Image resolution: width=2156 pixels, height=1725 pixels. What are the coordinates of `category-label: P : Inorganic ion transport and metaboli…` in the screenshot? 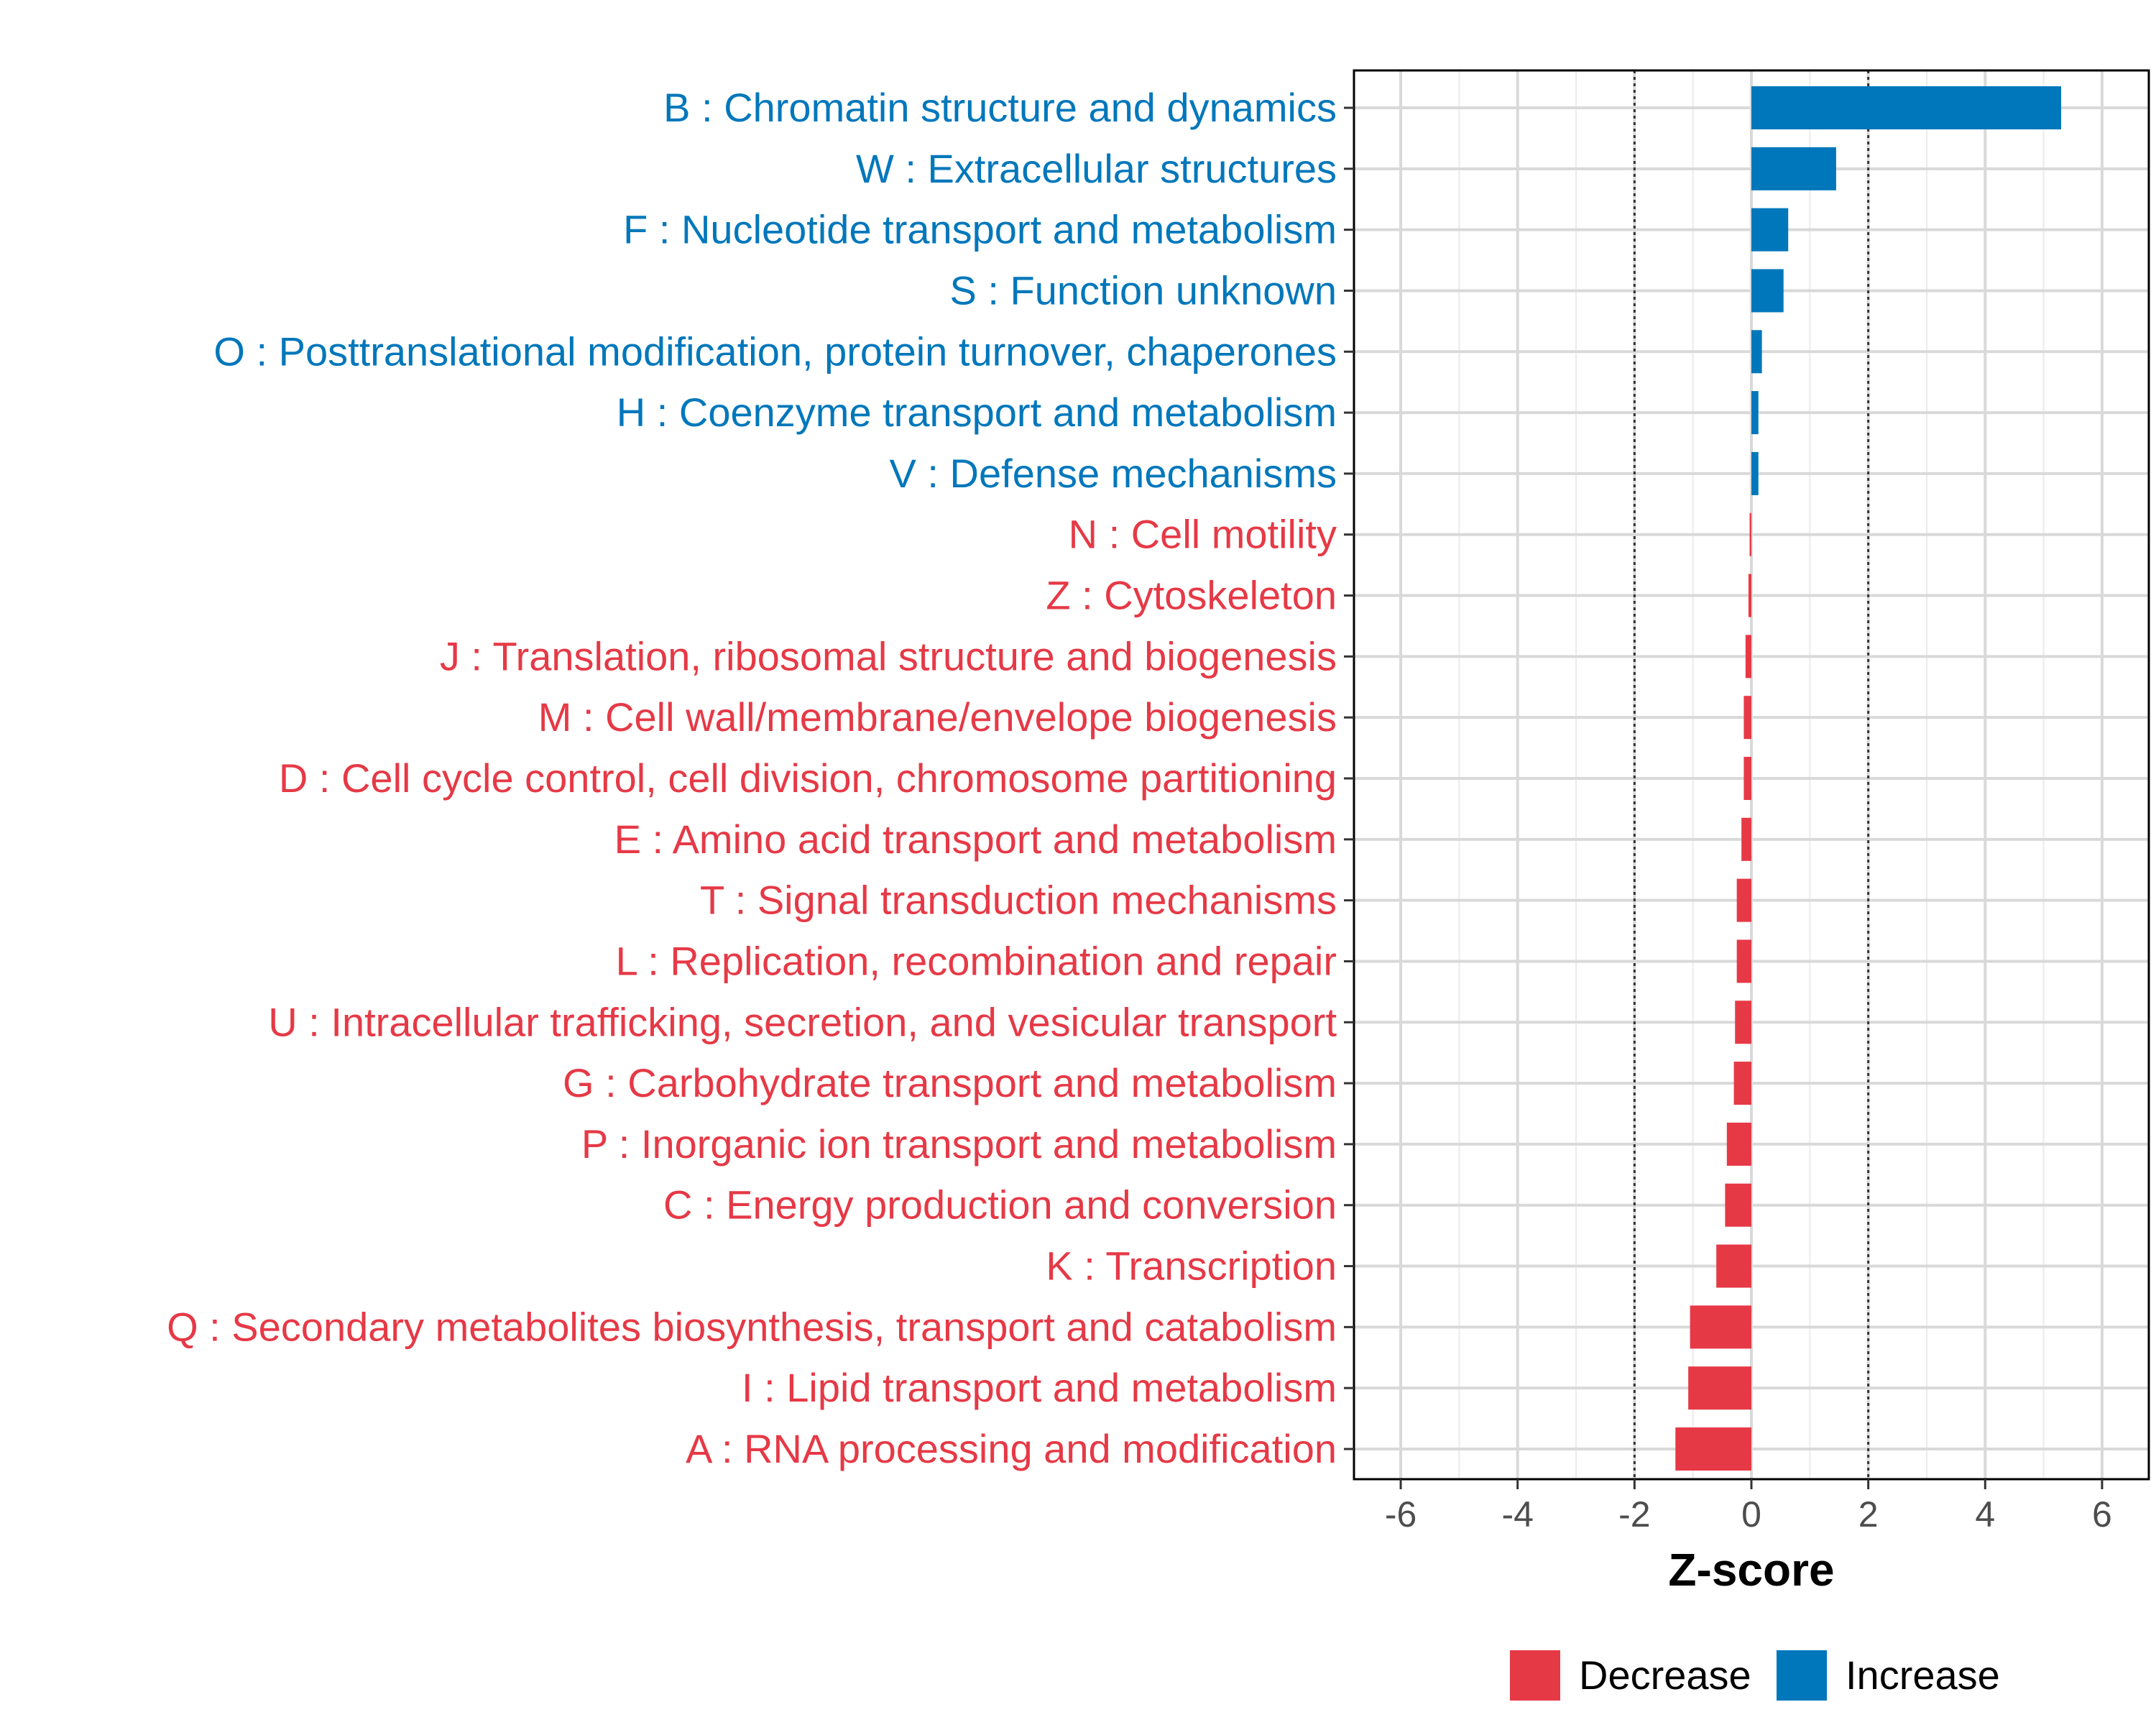 It's located at (959, 1144).